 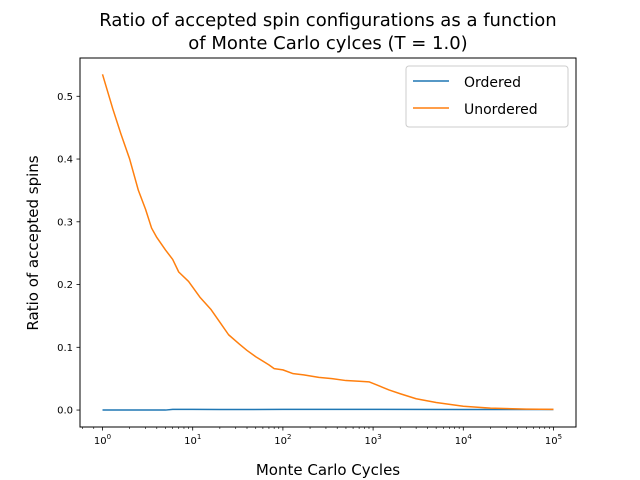 I want to click on legend-label-ordered: Ordered, so click(x=492, y=83).